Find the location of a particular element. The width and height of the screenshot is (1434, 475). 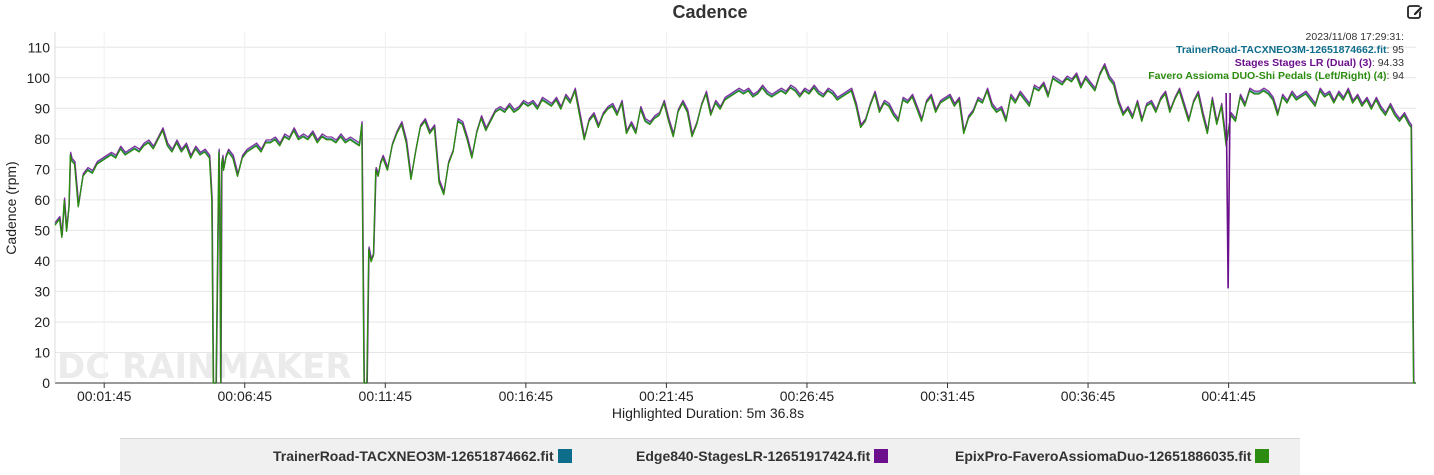

legend-item-trainerroad: TrainerRoad-TACXNEO3M-12651874662.fit is located at coordinates (422, 456).